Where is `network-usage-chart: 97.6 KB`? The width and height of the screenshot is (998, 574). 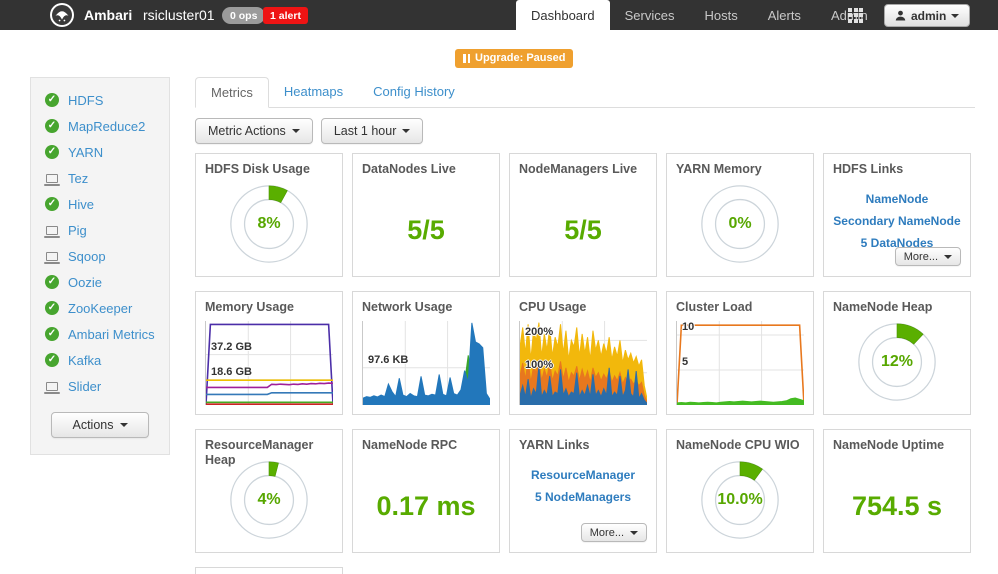 network-usage-chart: 97.6 KB is located at coordinates (426, 363).